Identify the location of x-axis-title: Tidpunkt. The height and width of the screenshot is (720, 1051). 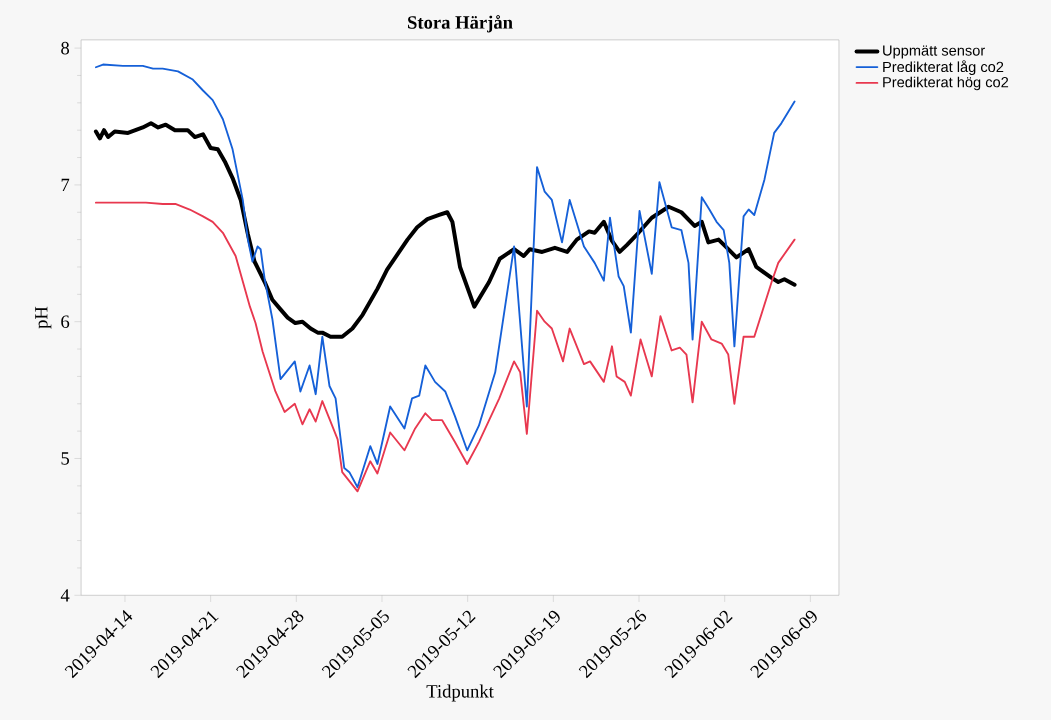
(460, 693).